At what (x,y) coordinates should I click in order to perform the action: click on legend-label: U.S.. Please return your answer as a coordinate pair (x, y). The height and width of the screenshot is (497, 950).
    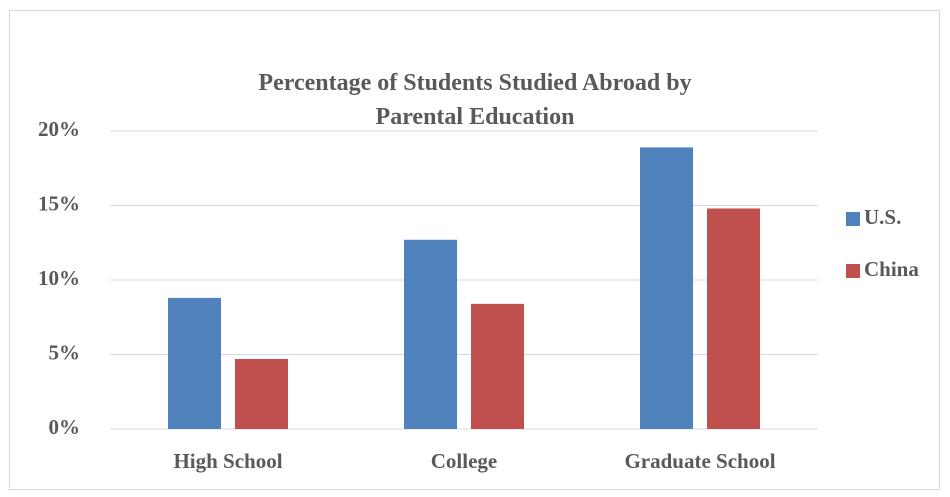
    Looking at the image, I should click on (882, 217).